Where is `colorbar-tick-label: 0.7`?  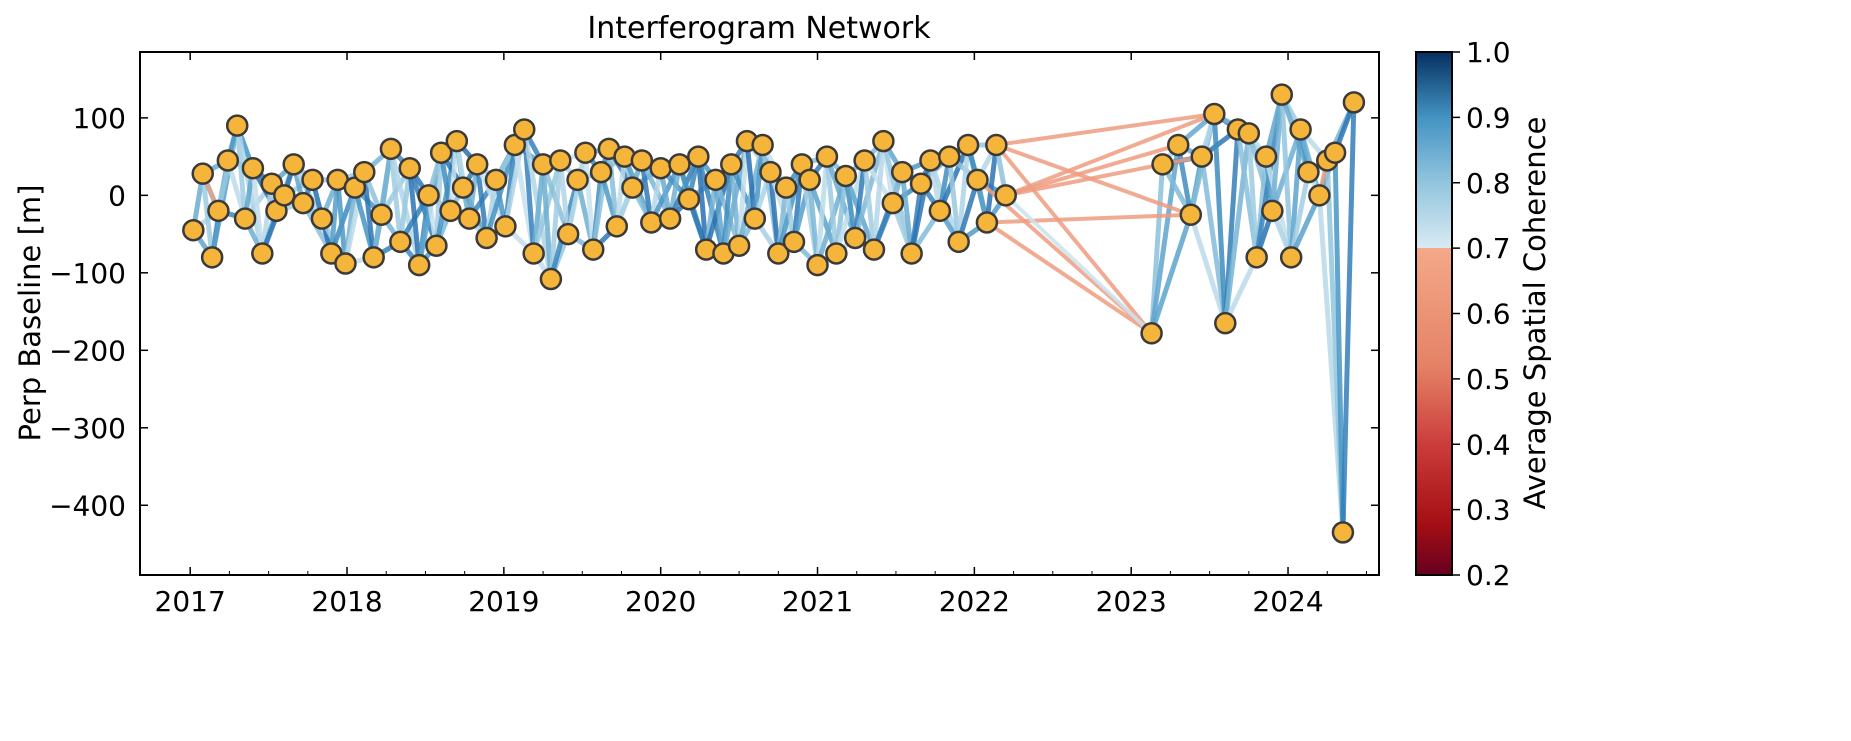 colorbar-tick-label: 0.7 is located at coordinates (1488, 248).